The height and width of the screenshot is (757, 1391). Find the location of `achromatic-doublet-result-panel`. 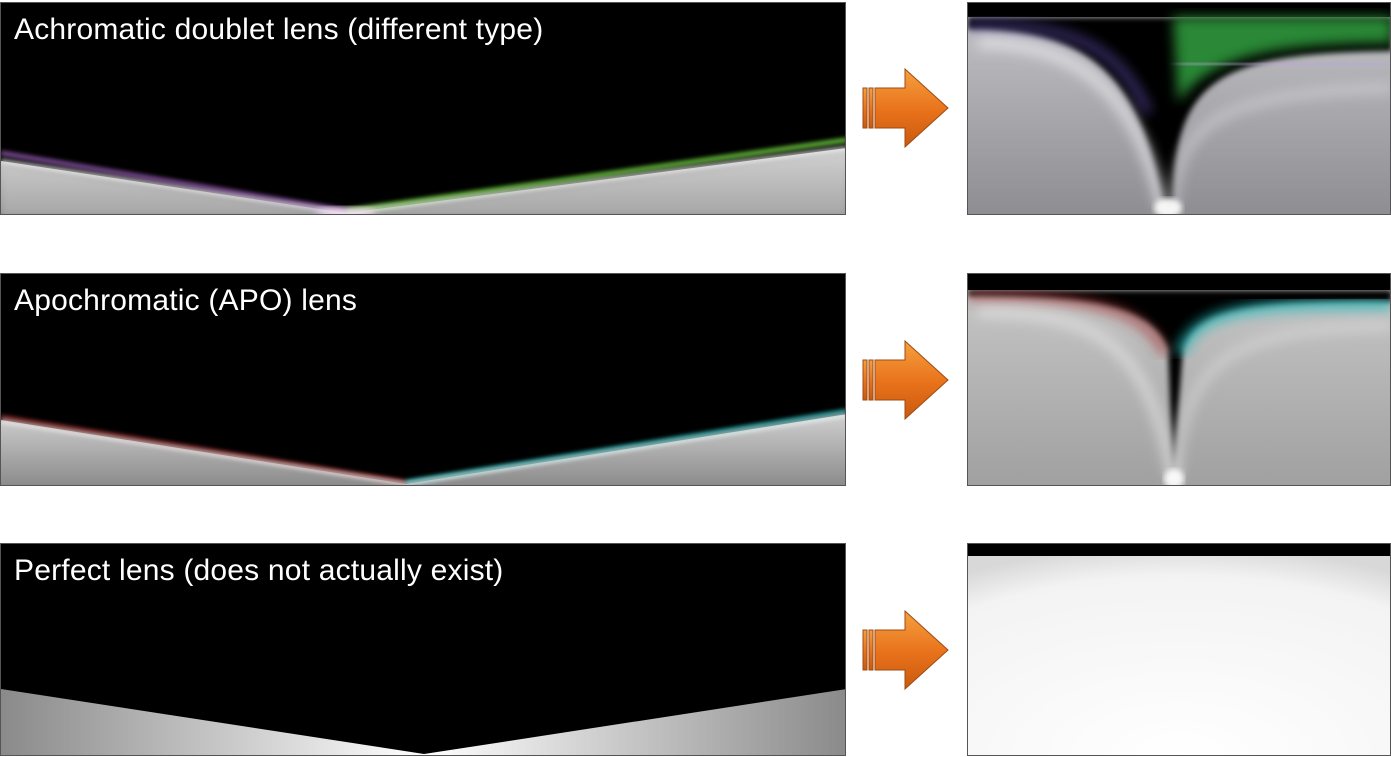

achromatic-doublet-result-panel is located at coordinates (1179, 108).